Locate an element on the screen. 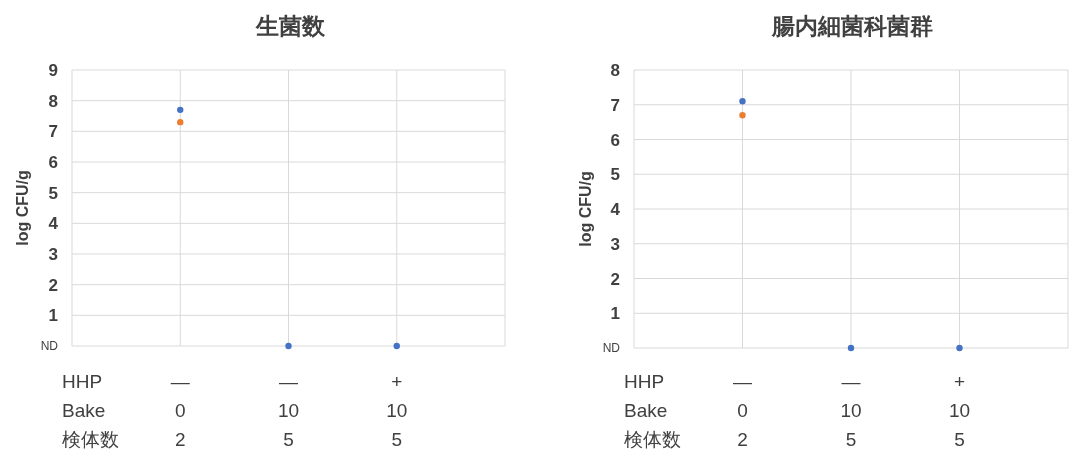 The width and height of the screenshot is (1073, 457). chart-title: 生菌数 is located at coordinates (290, 26).